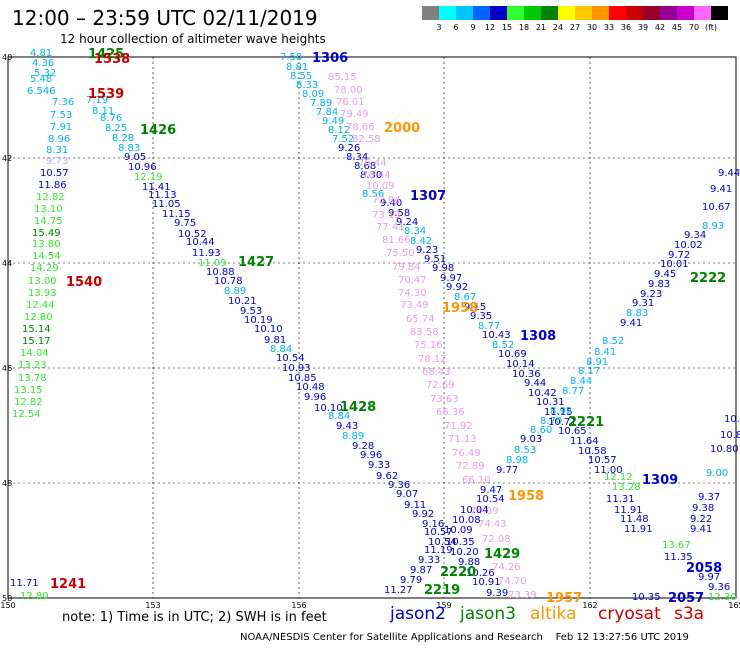  Describe the element at coordinates (415, 231) in the screenshot. I see `wave-height-value: 8.34` at that location.